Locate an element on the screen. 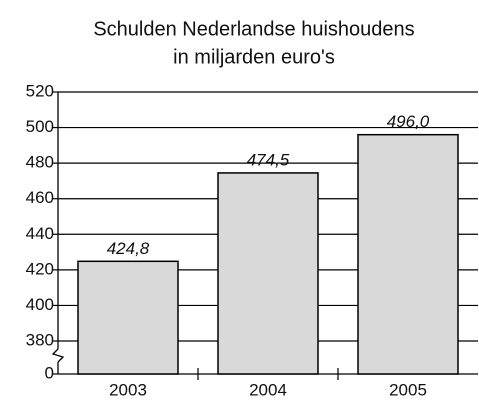 This screenshot has height=401, width=479. value-label: 496,0 is located at coordinates (408, 121).